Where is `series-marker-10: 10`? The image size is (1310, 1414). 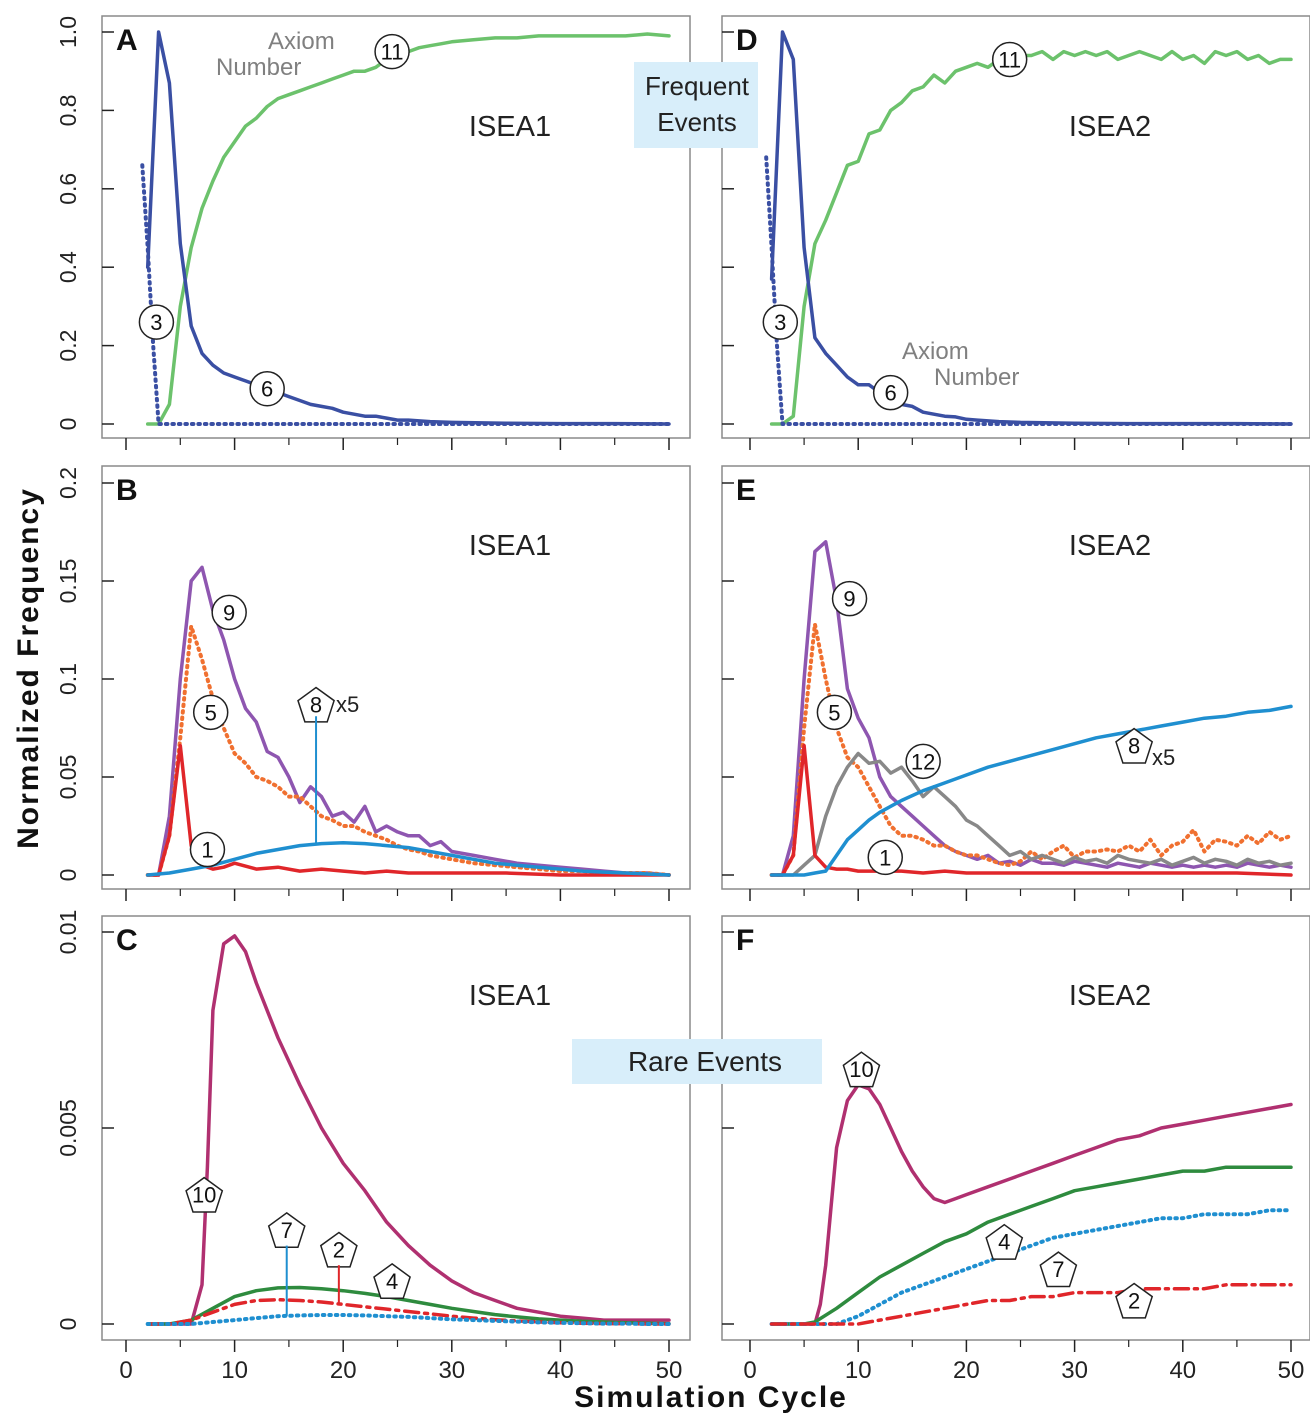 series-marker-10: 10 is located at coordinates (204, 1194).